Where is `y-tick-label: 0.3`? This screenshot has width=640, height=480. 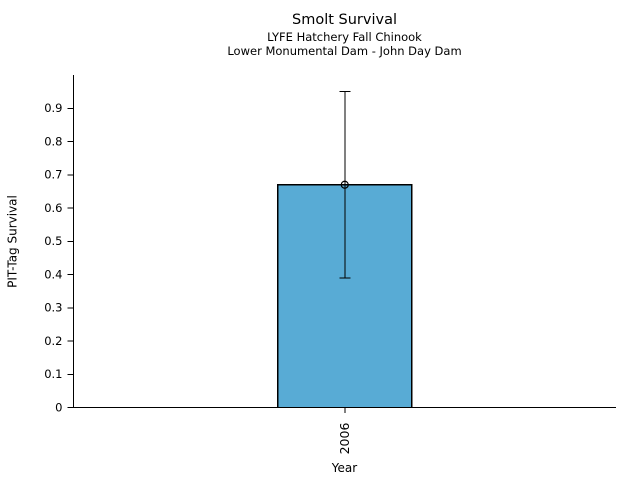 y-tick-label: 0.3 is located at coordinates (53, 308).